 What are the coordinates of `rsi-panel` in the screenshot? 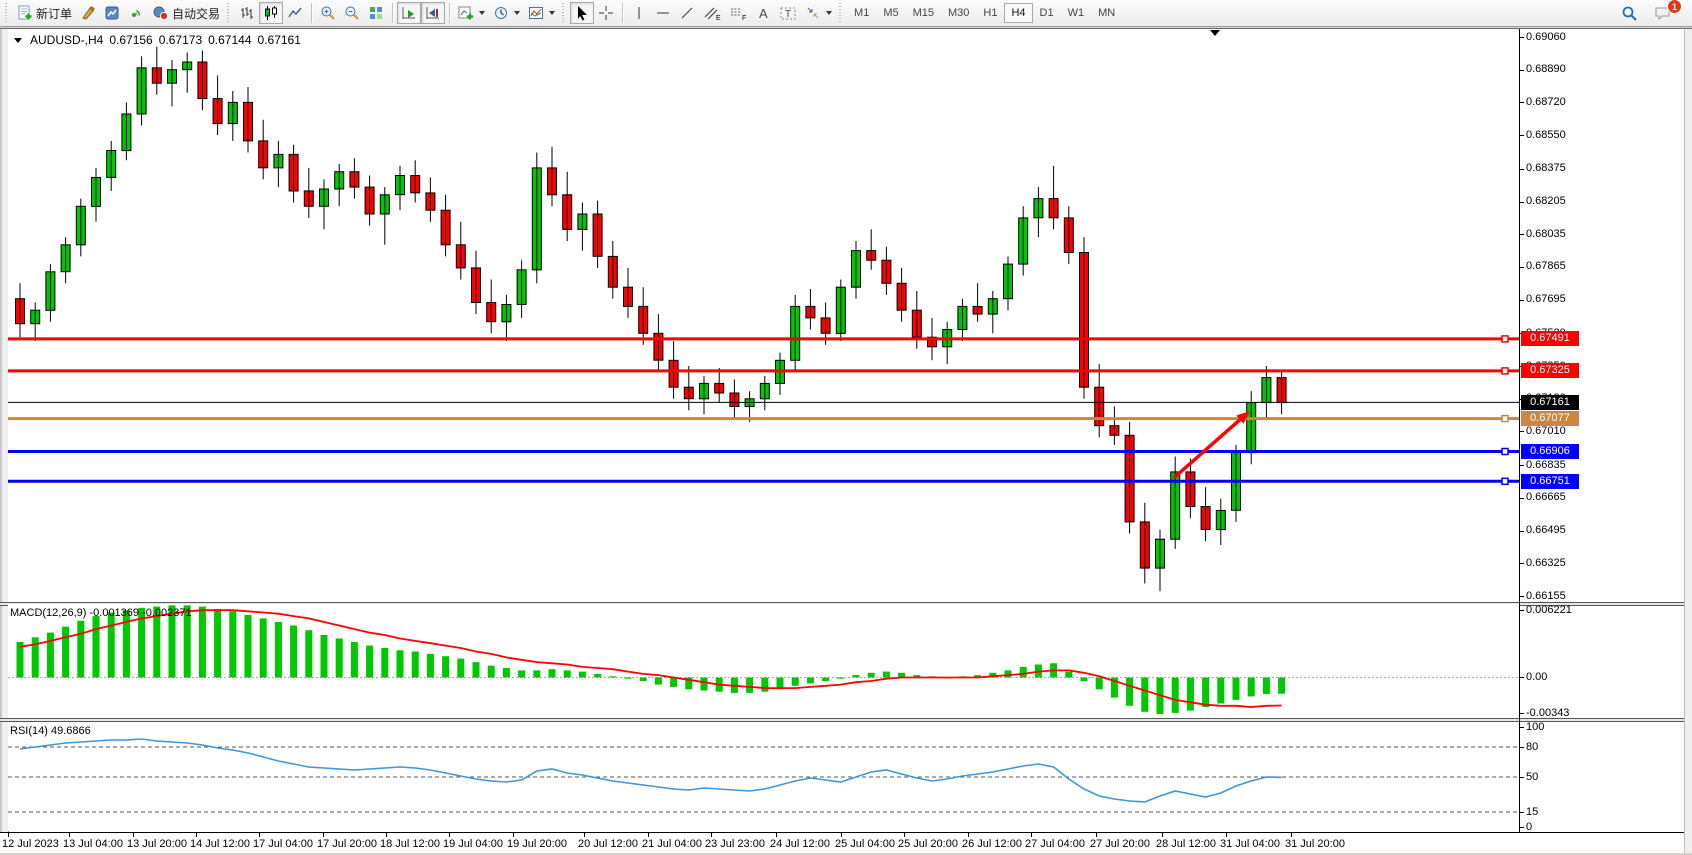 It's located at (763, 776).